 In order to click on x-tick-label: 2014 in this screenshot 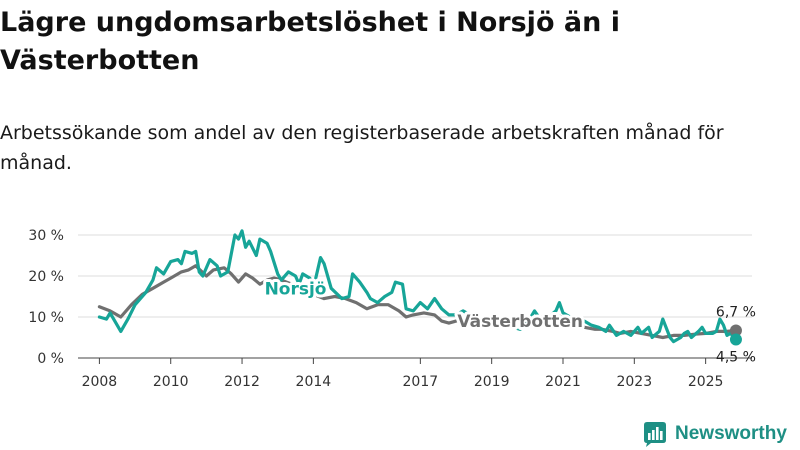, I will do `click(314, 382)`.